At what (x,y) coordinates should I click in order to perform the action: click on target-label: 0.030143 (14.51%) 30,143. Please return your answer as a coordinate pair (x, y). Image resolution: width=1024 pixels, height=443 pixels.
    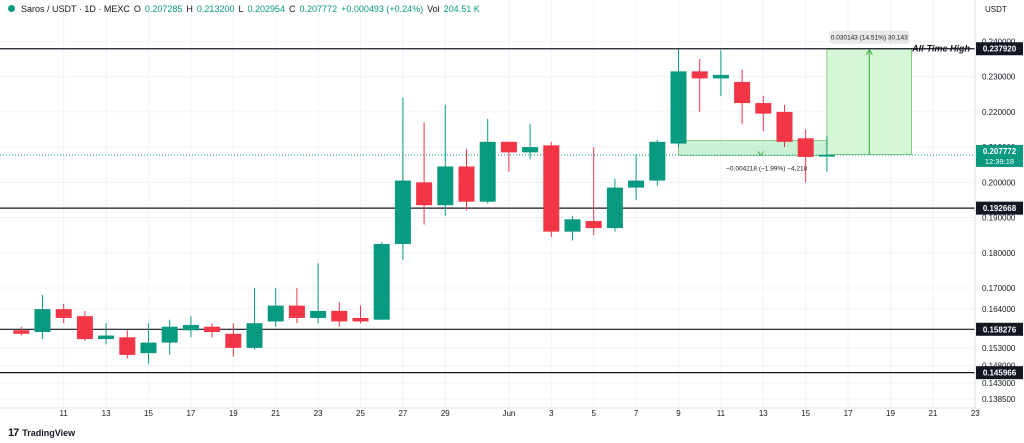
    Looking at the image, I should click on (869, 38).